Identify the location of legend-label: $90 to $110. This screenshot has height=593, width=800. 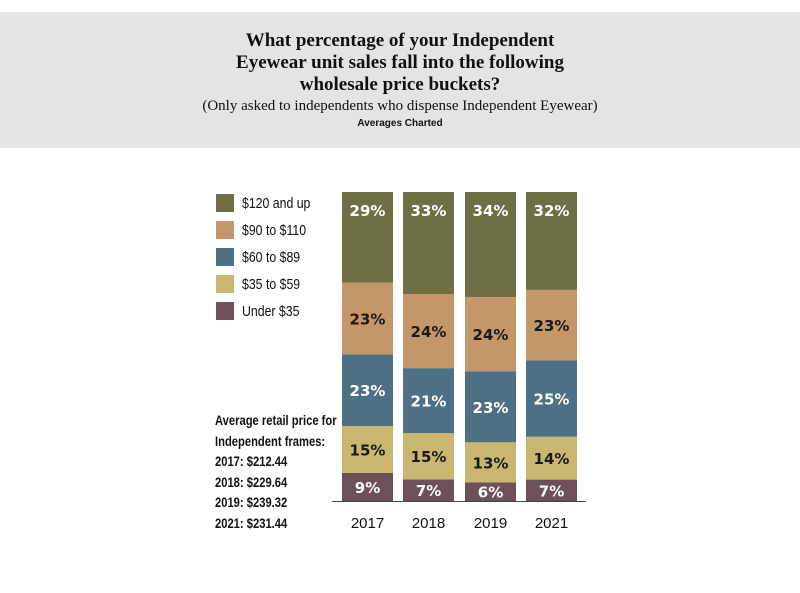
(274, 230).